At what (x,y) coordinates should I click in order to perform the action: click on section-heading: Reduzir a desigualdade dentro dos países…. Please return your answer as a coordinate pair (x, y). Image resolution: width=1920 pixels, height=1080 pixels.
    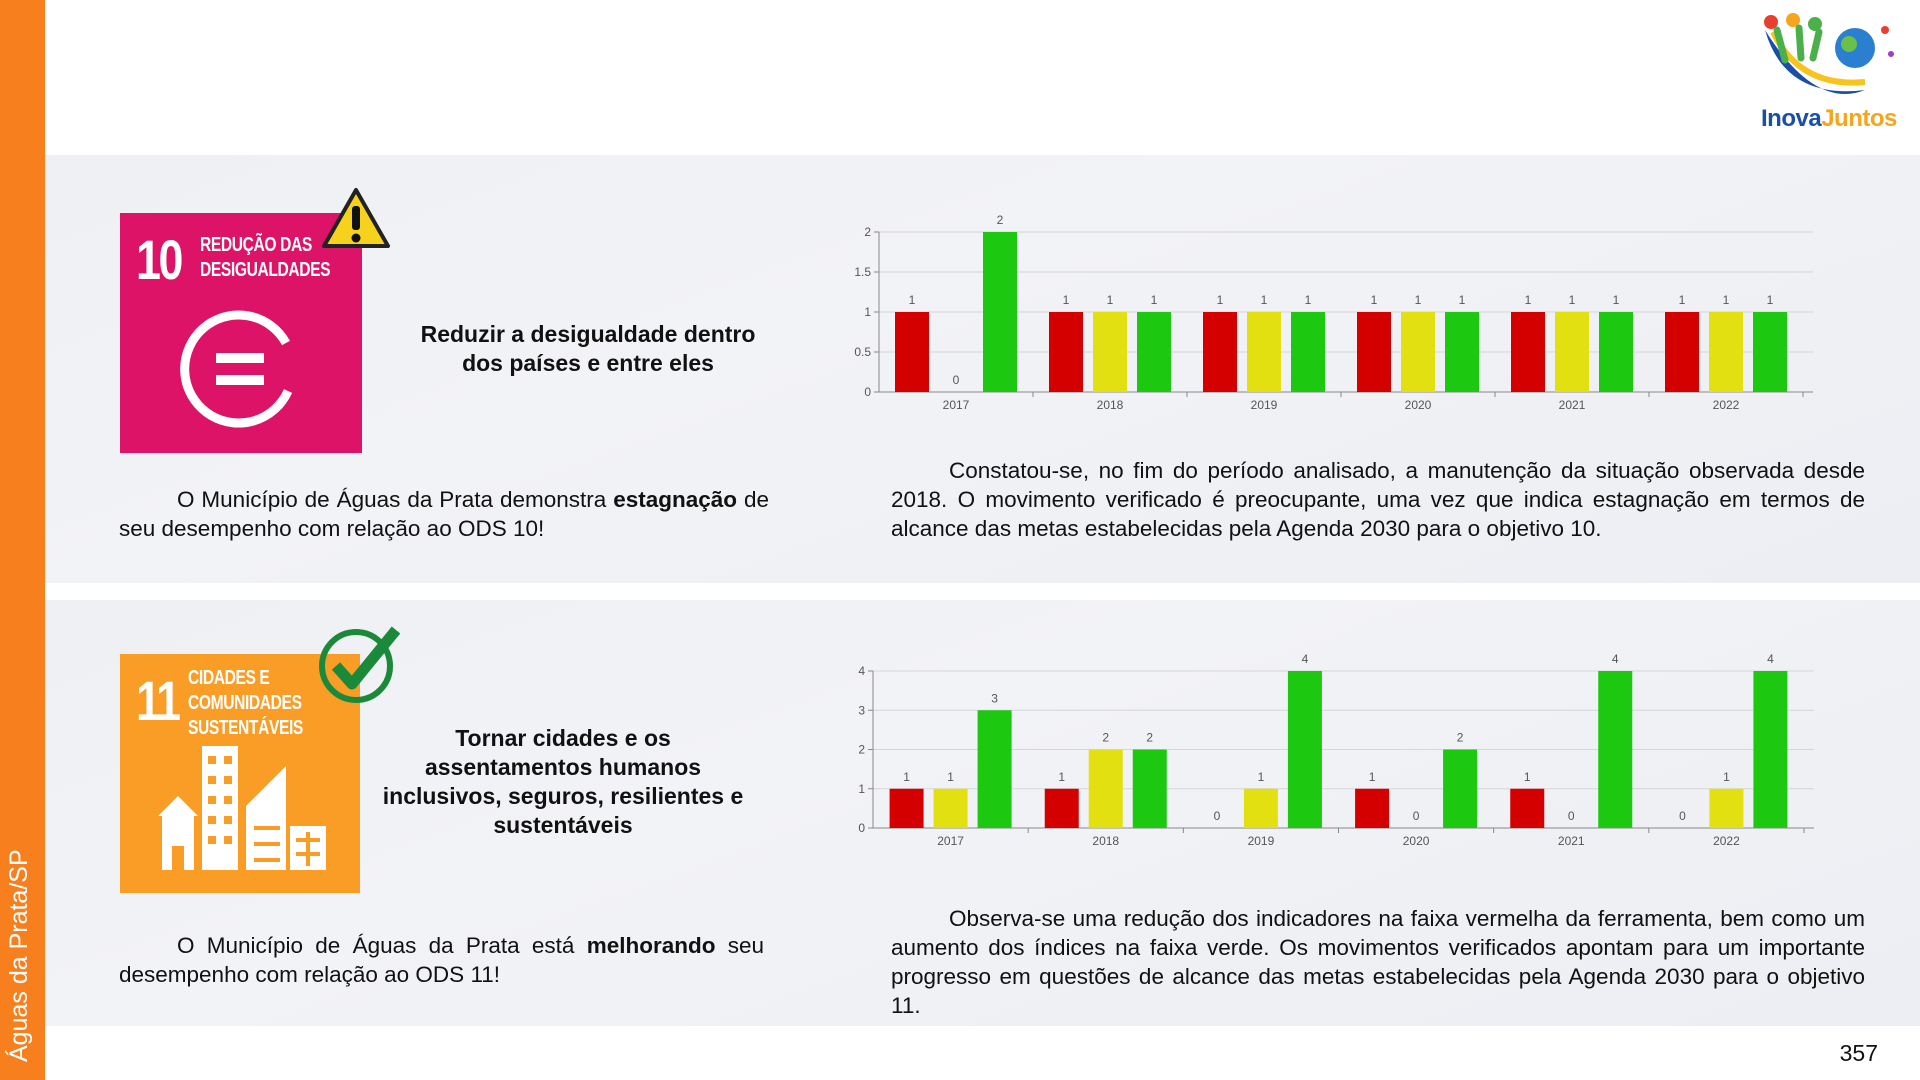
    Looking at the image, I should click on (588, 348).